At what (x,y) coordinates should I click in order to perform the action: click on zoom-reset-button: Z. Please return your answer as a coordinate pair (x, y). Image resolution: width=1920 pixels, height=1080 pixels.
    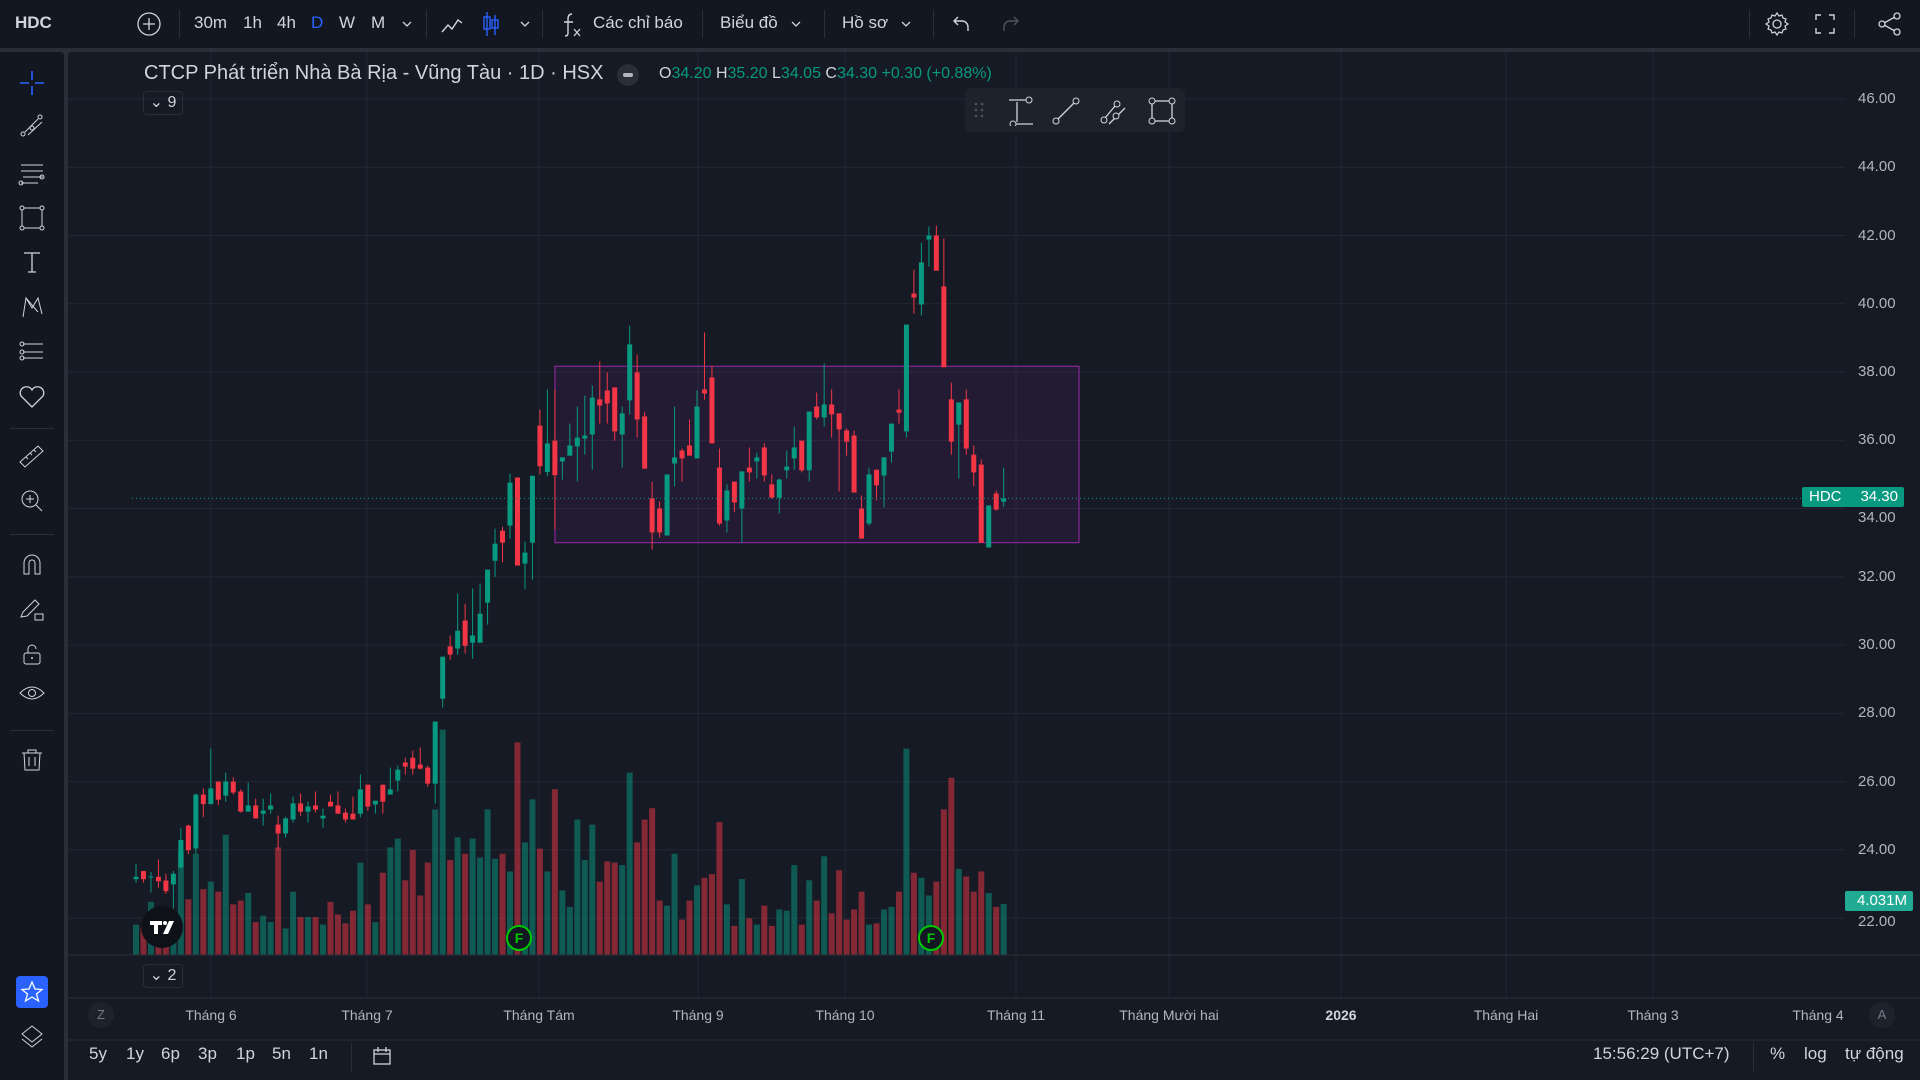
    Looking at the image, I should click on (101, 1015).